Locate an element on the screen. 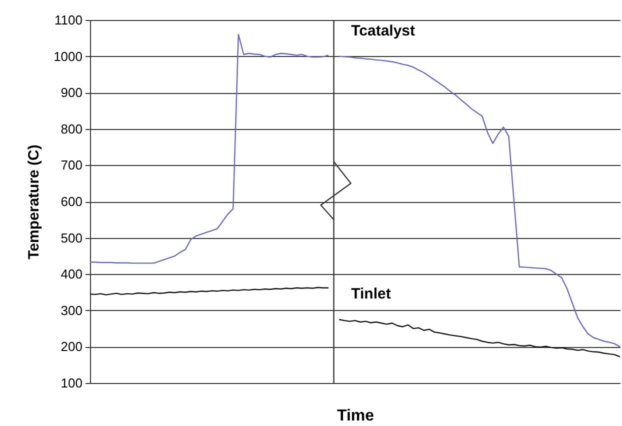 The width and height of the screenshot is (622, 426). y-tick-label: 200 is located at coordinates (71, 346).